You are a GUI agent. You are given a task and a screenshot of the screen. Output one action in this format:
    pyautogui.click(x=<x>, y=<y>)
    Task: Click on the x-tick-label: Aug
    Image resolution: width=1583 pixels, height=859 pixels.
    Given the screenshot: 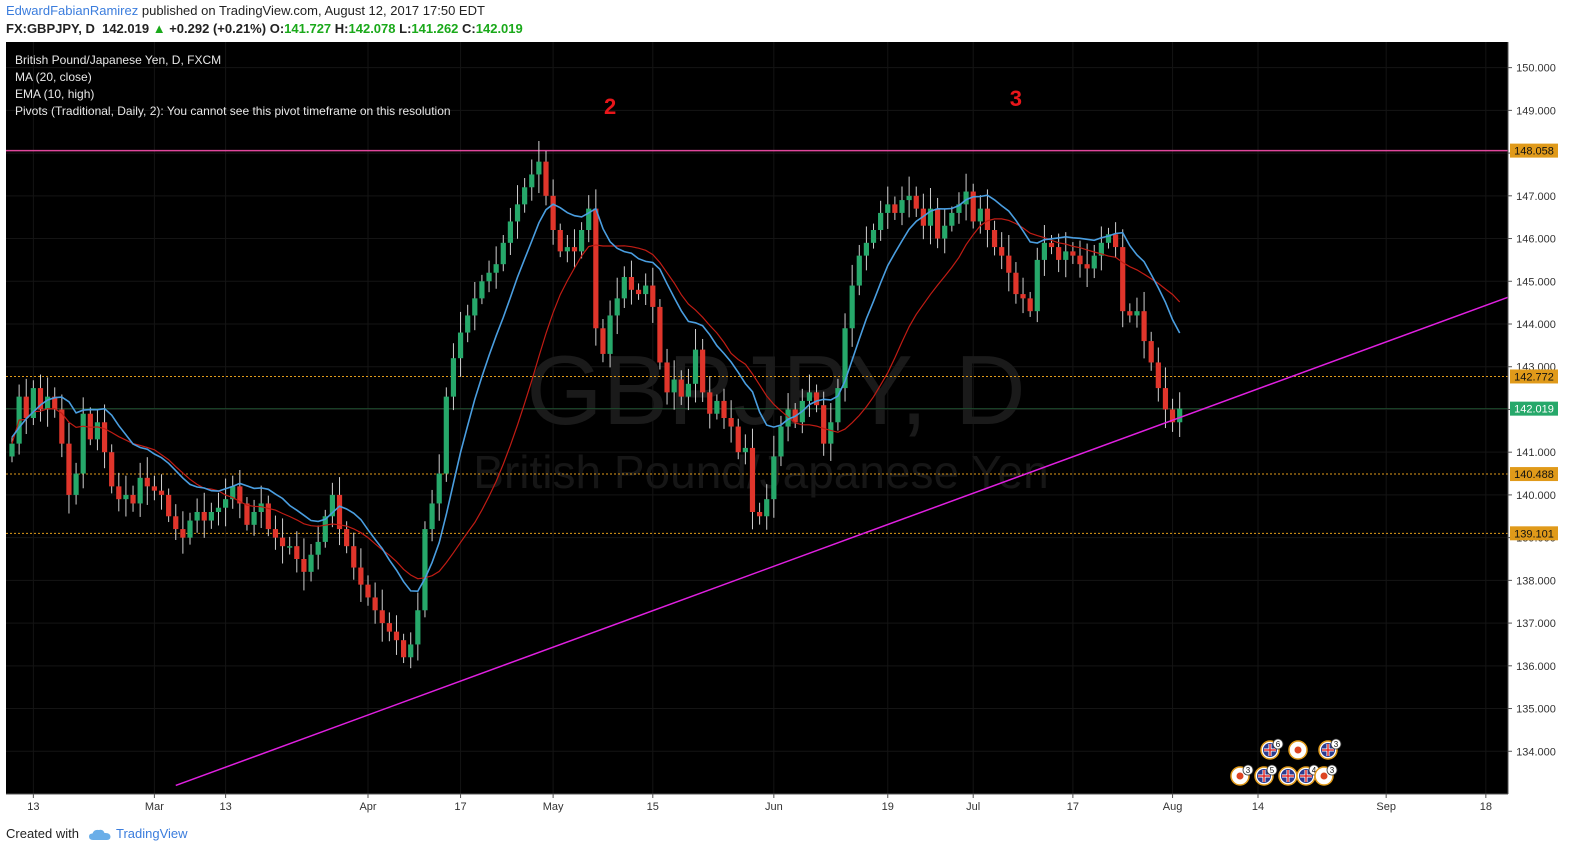 What is the action you would take?
    pyautogui.click(x=1173, y=807)
    